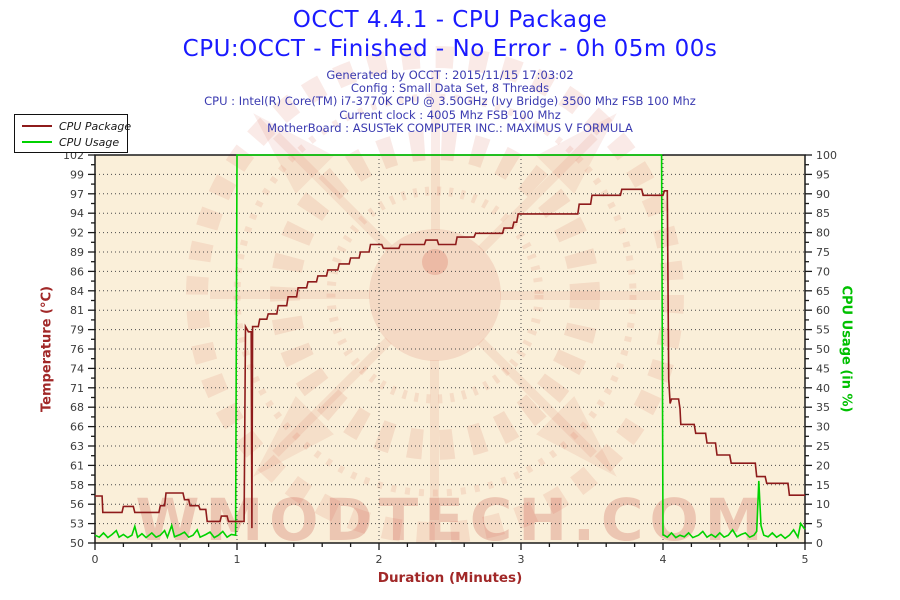 This screenshot has height=600, width=900. What do you see at coordinates (663, 559) in the screenshot?
I see `x-tick-label: 4` at bounding box center [663, 559].